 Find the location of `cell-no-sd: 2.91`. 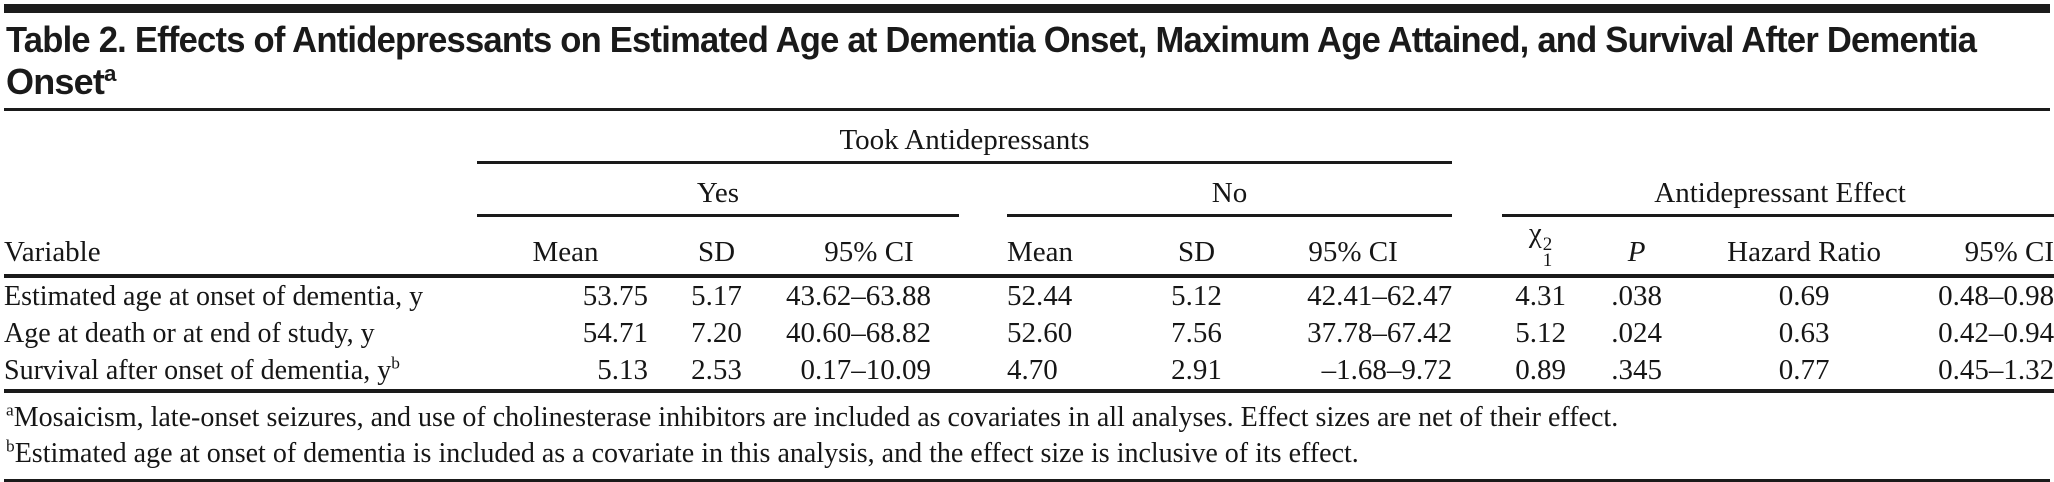

cell-no-sd: 2.91 is located at coordinates (1196, 372).